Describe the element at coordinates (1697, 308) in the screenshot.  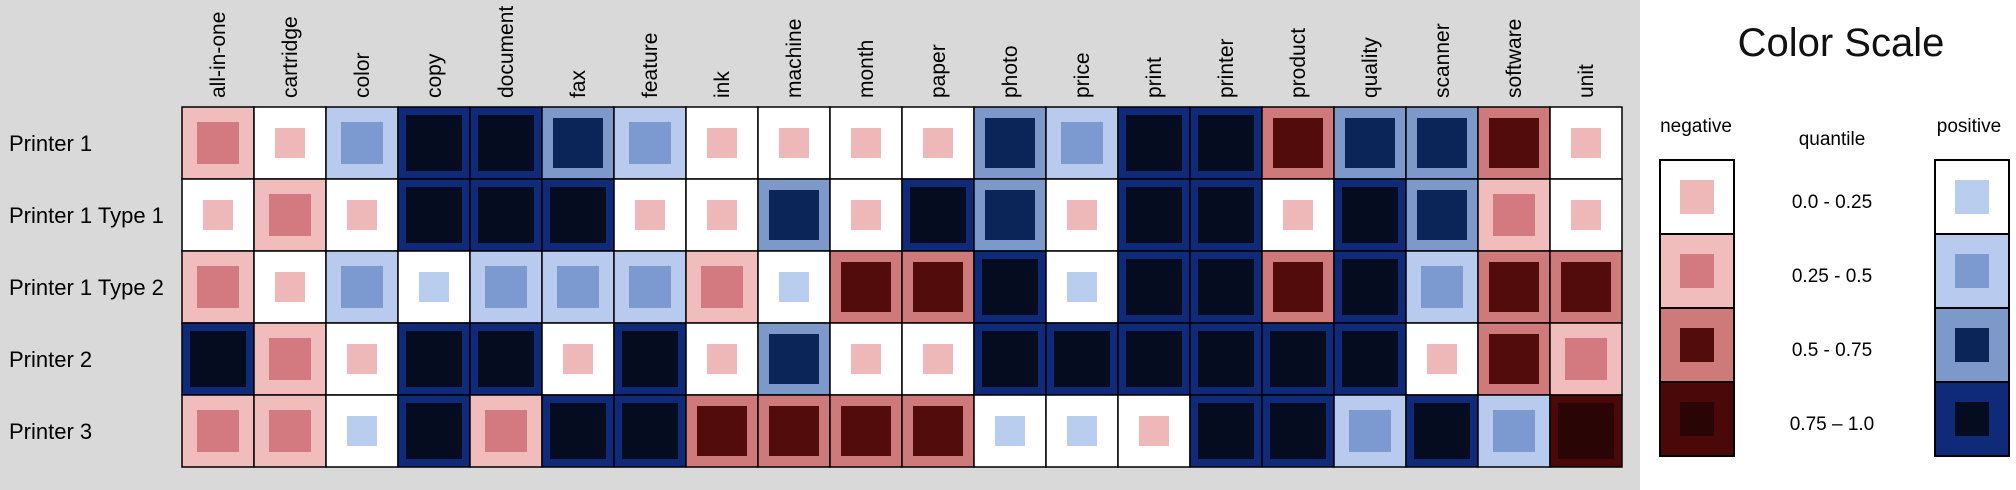
I see `legend-negative-swatches` at that location.